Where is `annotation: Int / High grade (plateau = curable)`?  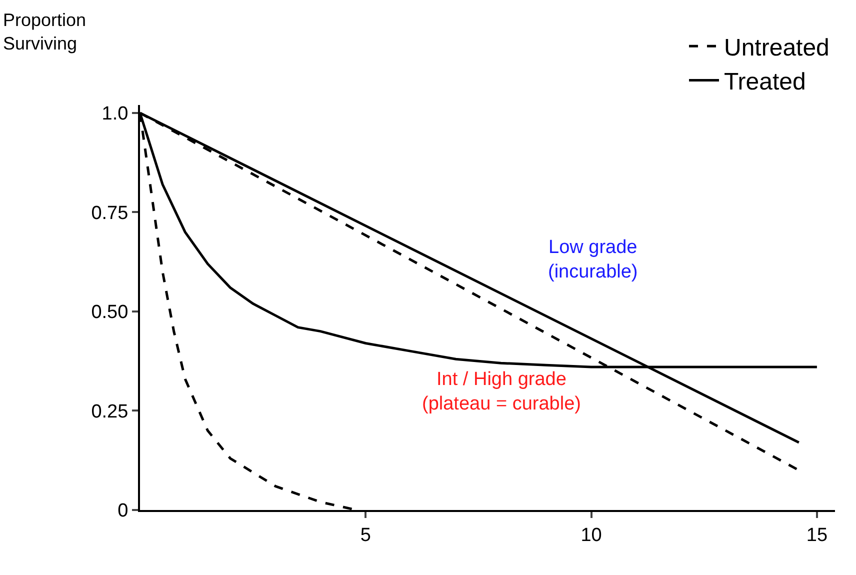 annotation: Int / High grade (plateau = curable) is located at coordinates (501, 392).